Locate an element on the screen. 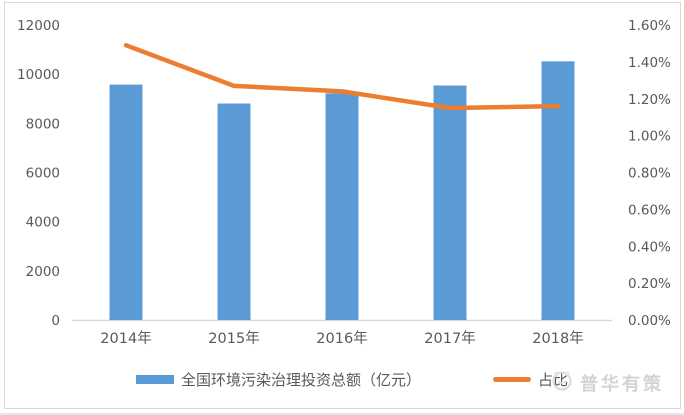 The width and height of the screenshot is (684, 415). right-axis-tick-label: 1.60% is located at coordinates (649, 26).